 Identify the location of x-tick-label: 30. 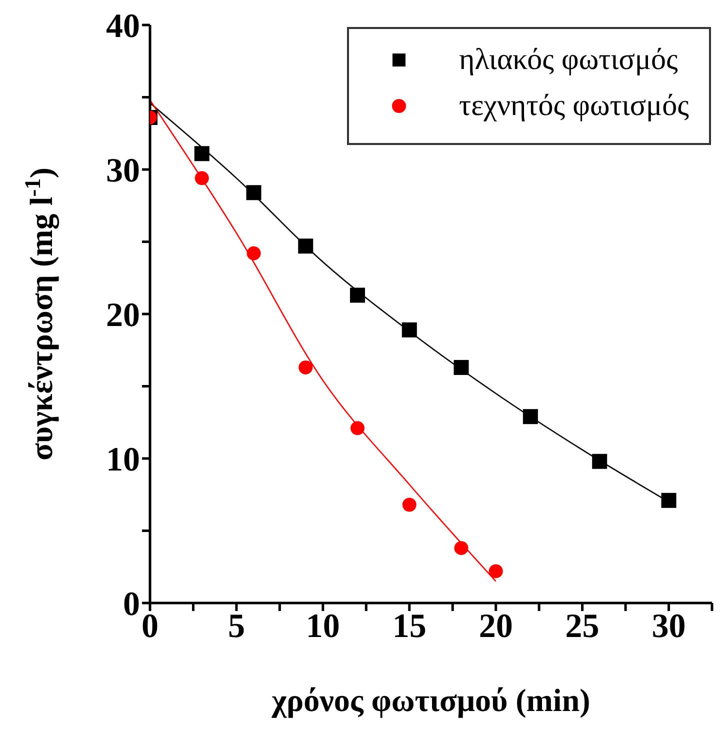
(669, 627).